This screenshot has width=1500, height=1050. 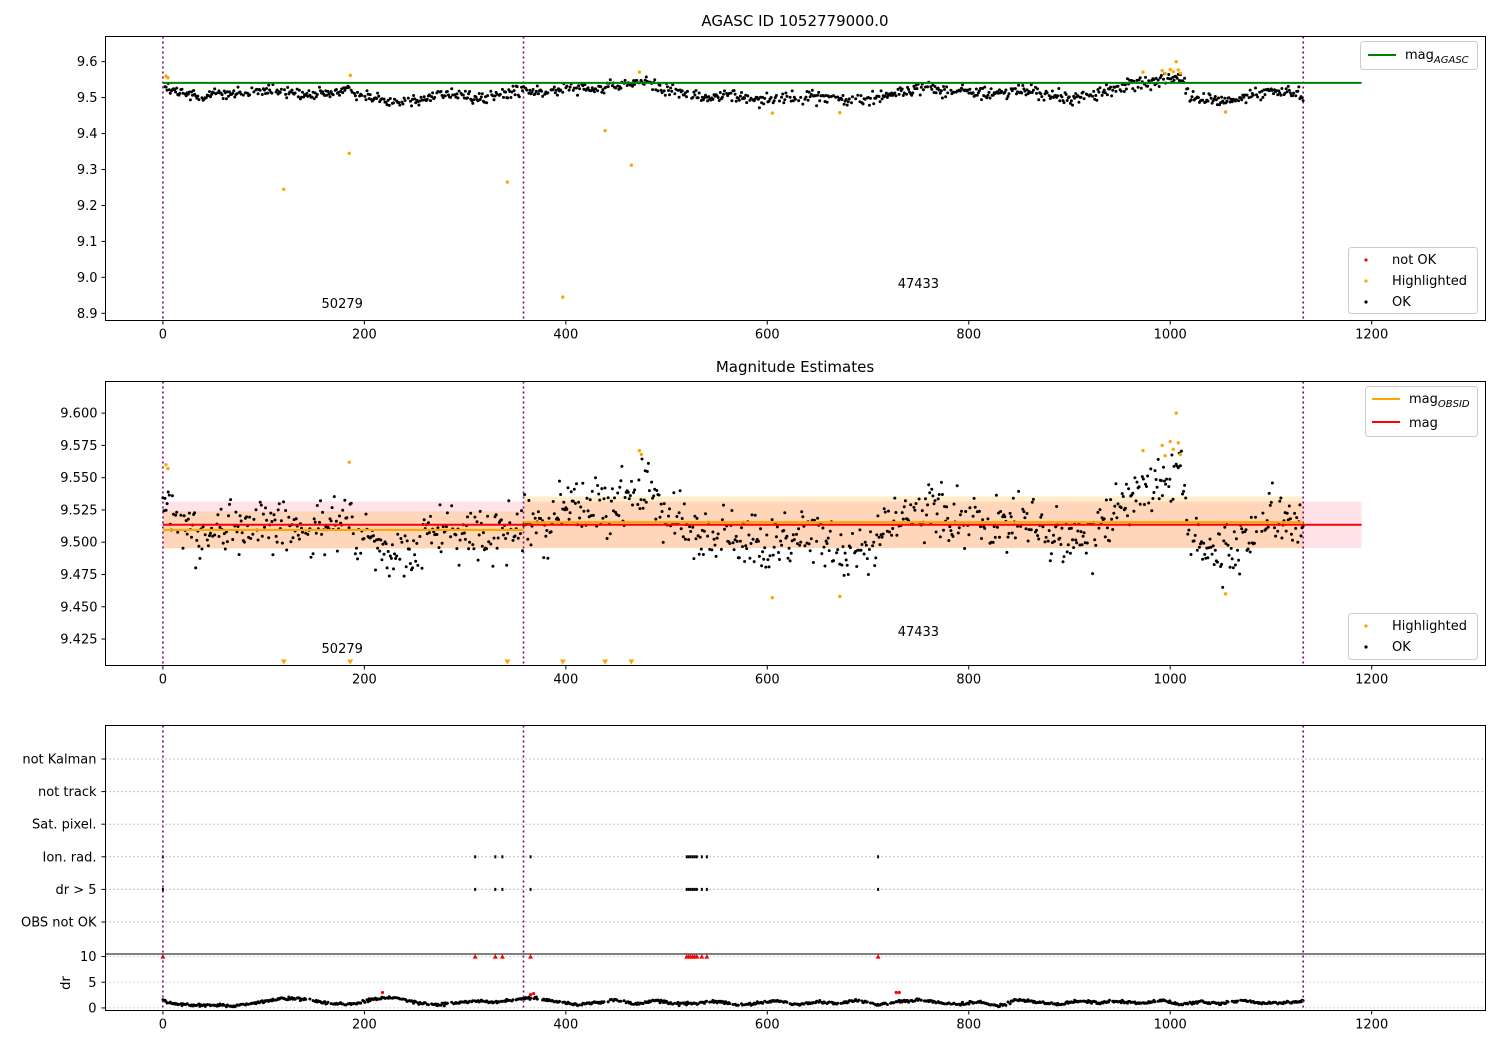 I want to click on flag-point, so click(x=706, y=889).